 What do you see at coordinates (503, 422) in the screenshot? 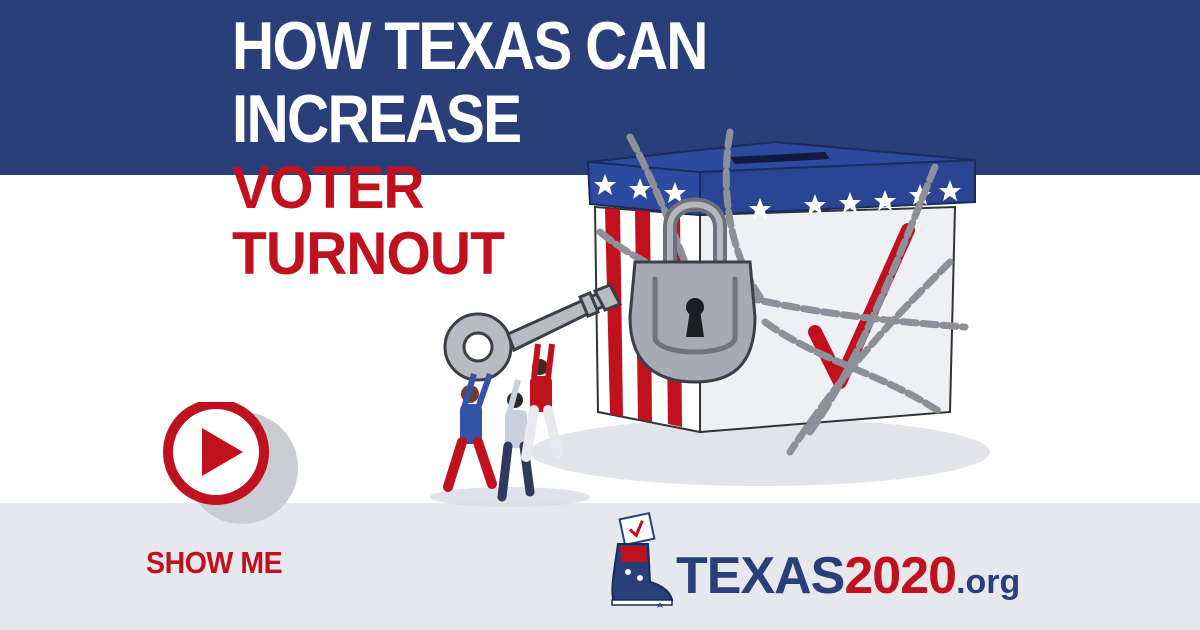
I see `people-lifting-key` at bounding box center [503, 422].